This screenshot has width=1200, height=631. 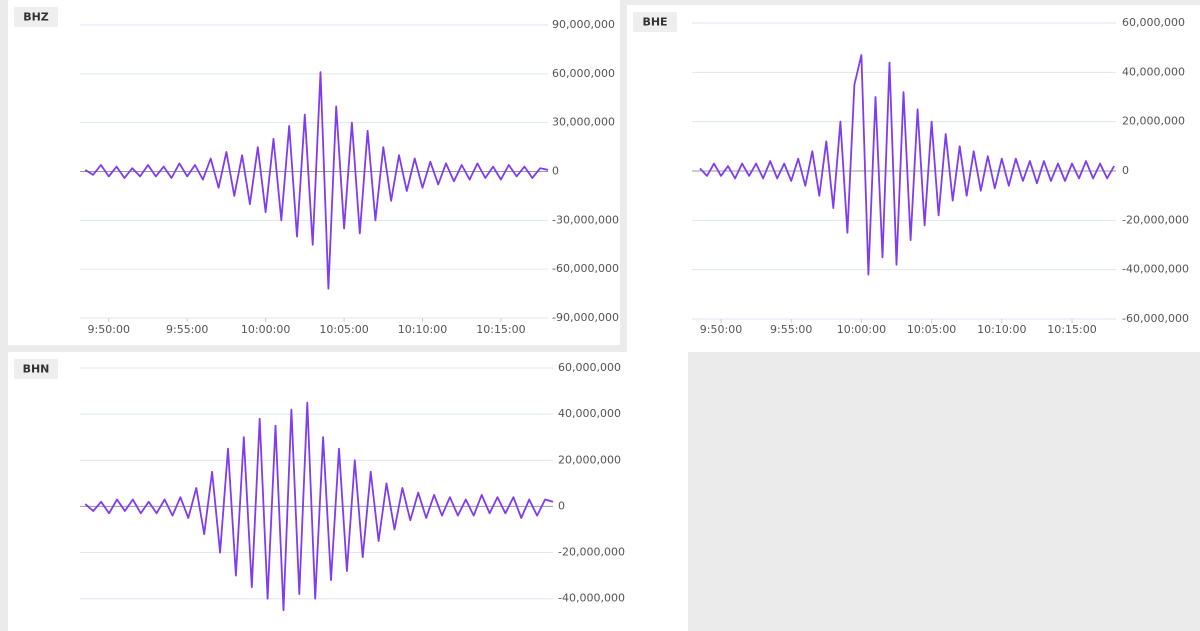 What do you see at coordinates (583, 122) in the screenshot?
I see `y-tick-label: 30,000,000` at bounding box center [583, 122].